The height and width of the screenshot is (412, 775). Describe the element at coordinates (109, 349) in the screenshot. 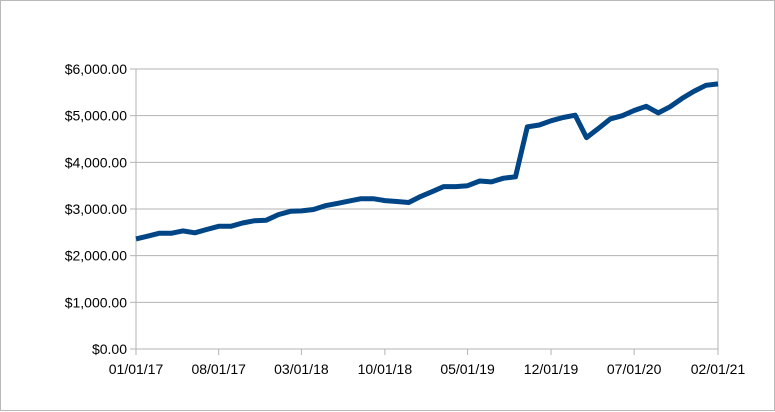

I see `y-tick-label: $0.00` at that location.